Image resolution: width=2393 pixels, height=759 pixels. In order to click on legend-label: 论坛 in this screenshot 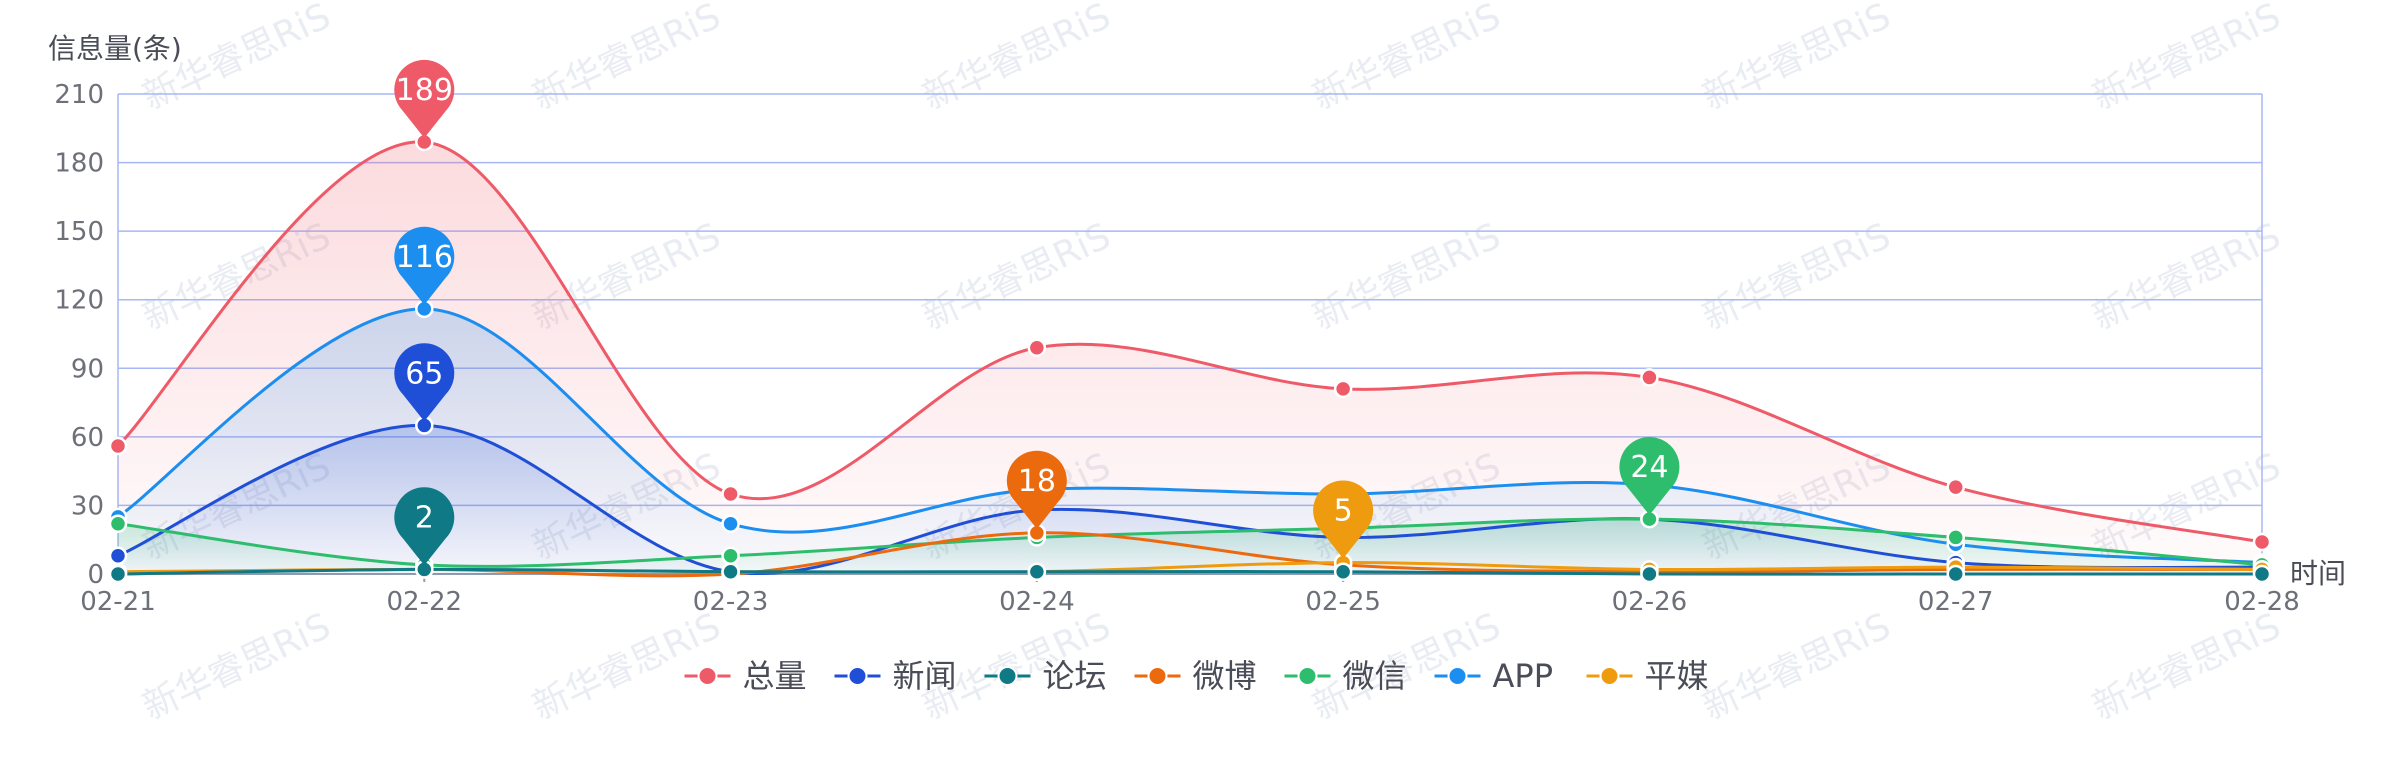, I will do `click(1075, 676)`.